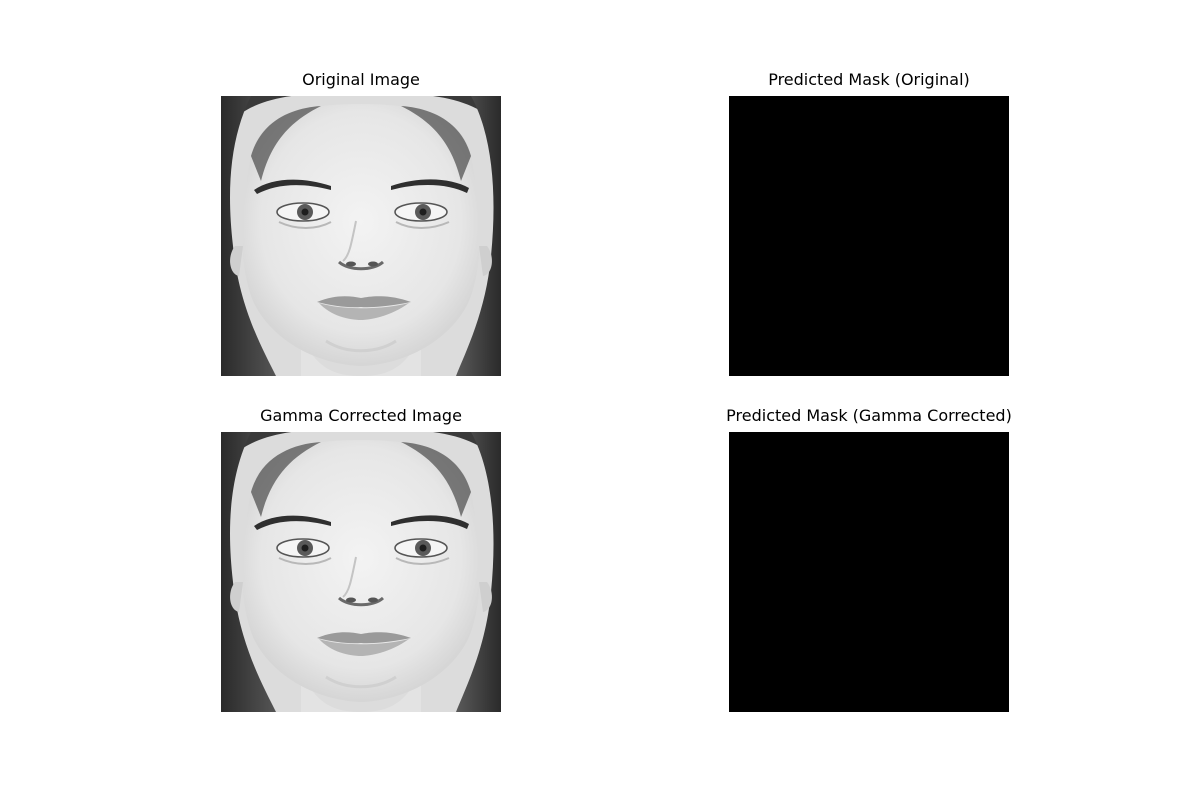  What do you see at coordinates (361, 572) in the screenshot?
I see `gamma-corrected-face-image` at bounding box center [361, 572].